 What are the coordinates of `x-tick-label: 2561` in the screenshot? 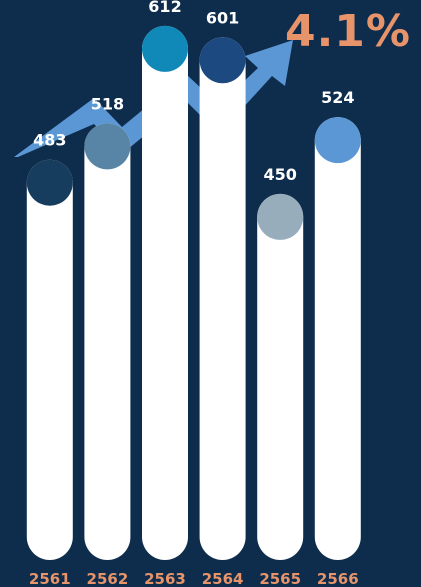 It's located at (50, 578).